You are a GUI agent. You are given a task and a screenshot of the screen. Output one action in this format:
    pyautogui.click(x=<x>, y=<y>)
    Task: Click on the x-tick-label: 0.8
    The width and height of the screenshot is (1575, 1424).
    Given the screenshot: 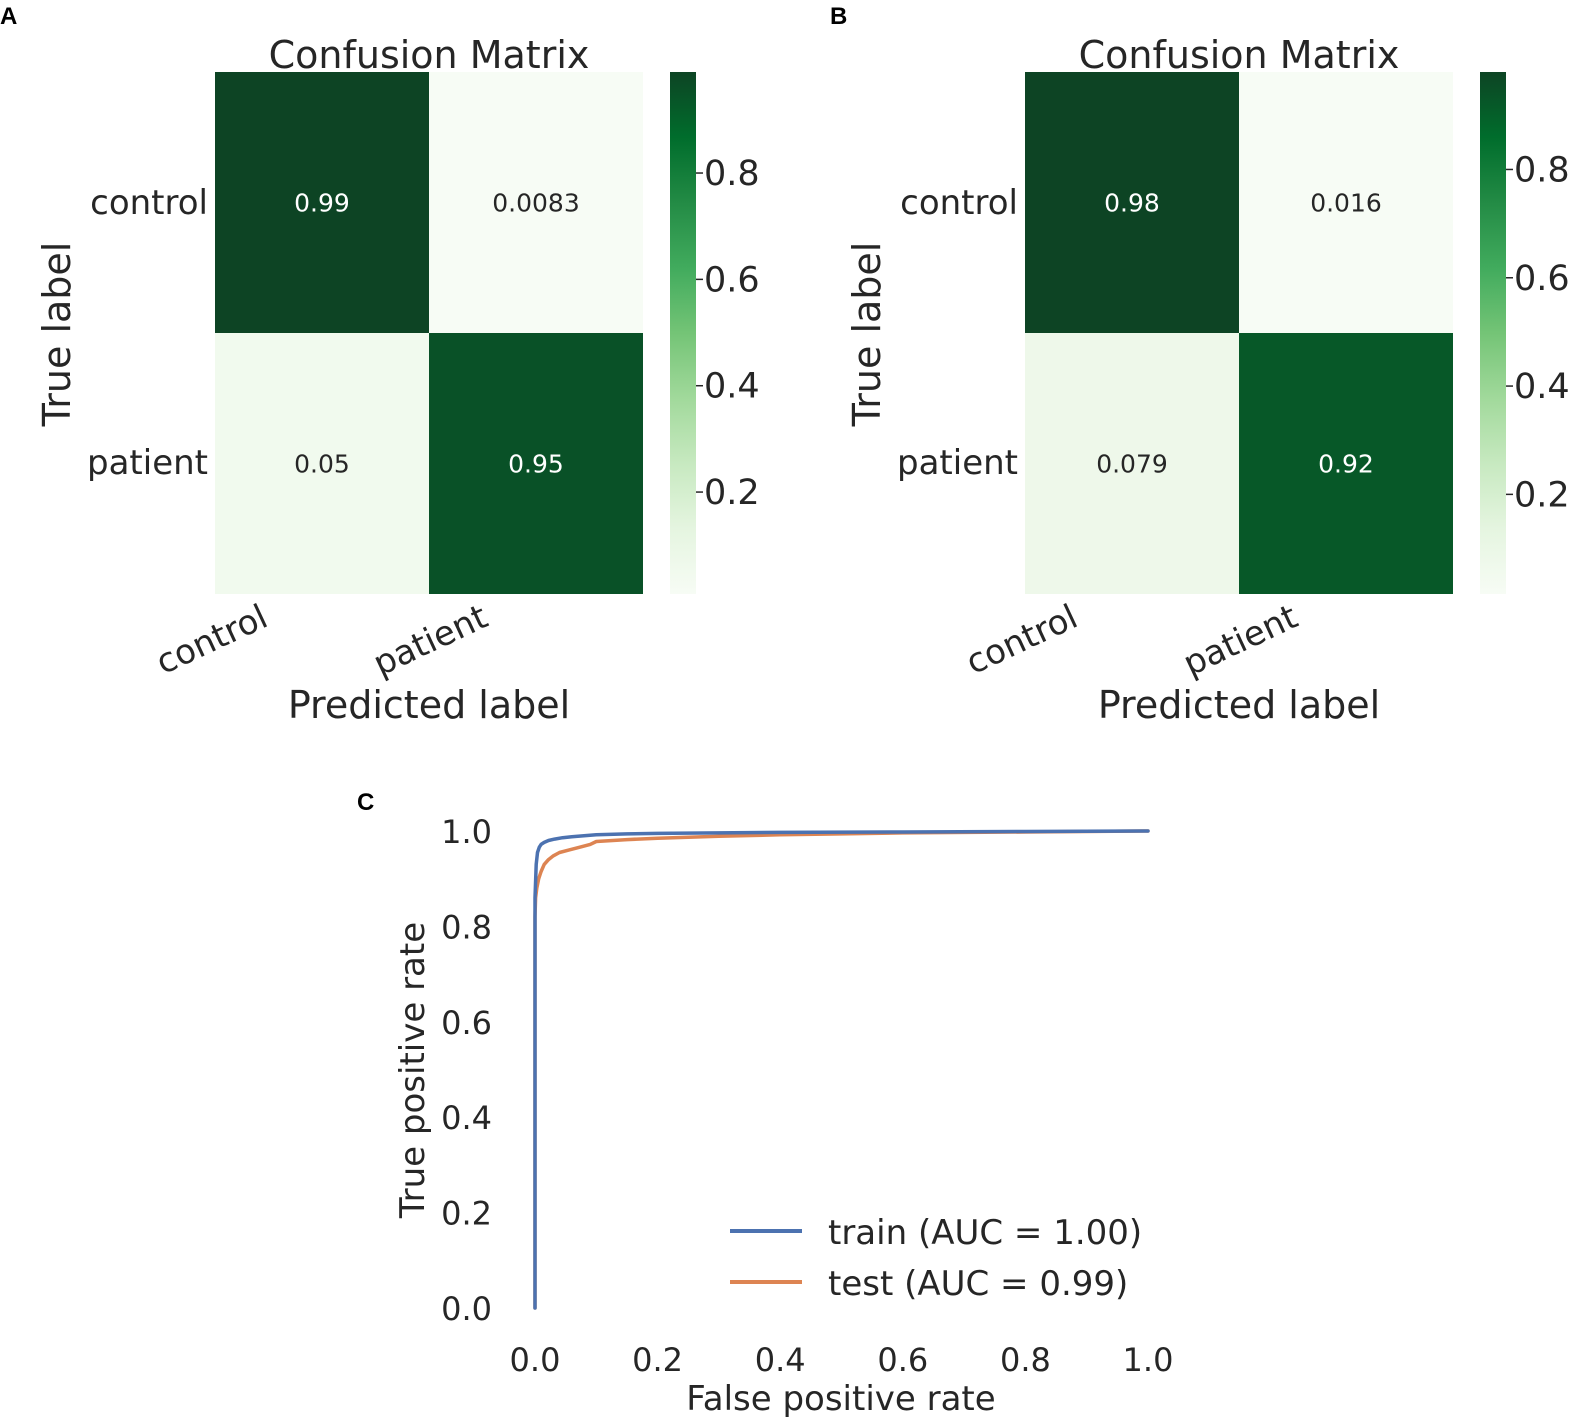 What is the action you would take?
    pyautogui.click(x=1025, y=1360)
    